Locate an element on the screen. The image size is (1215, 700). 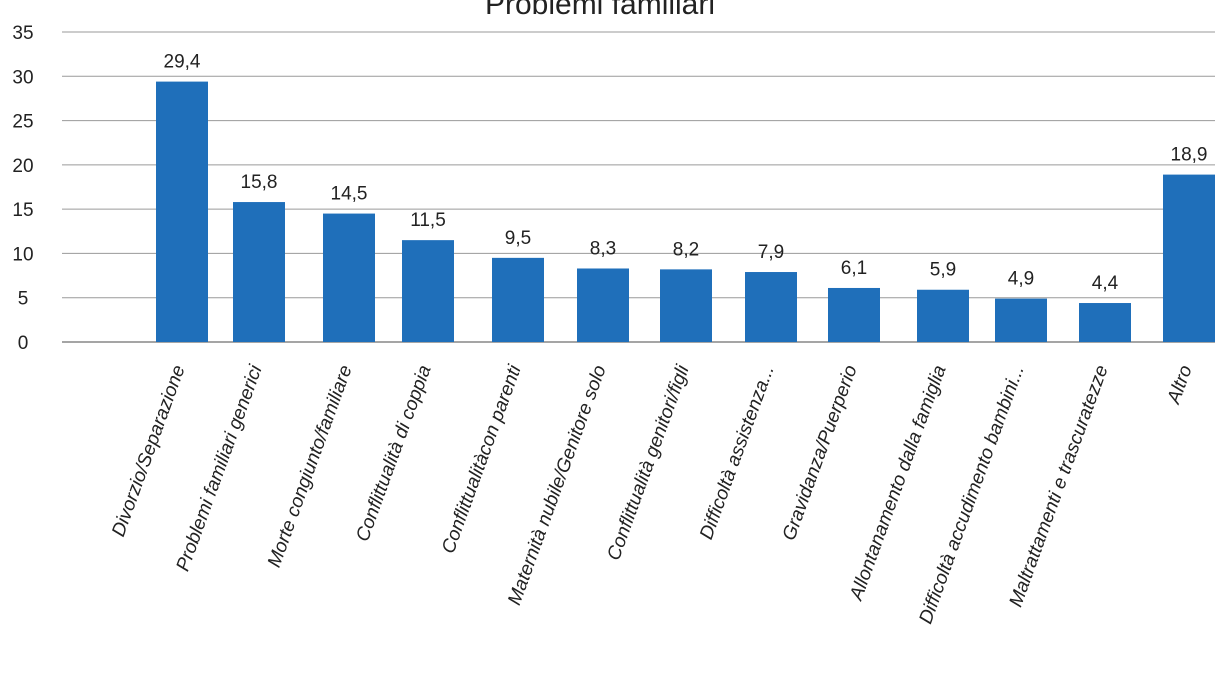
x-category-label: Conflittualitàcon parenti is located at coordinates (482, 459).